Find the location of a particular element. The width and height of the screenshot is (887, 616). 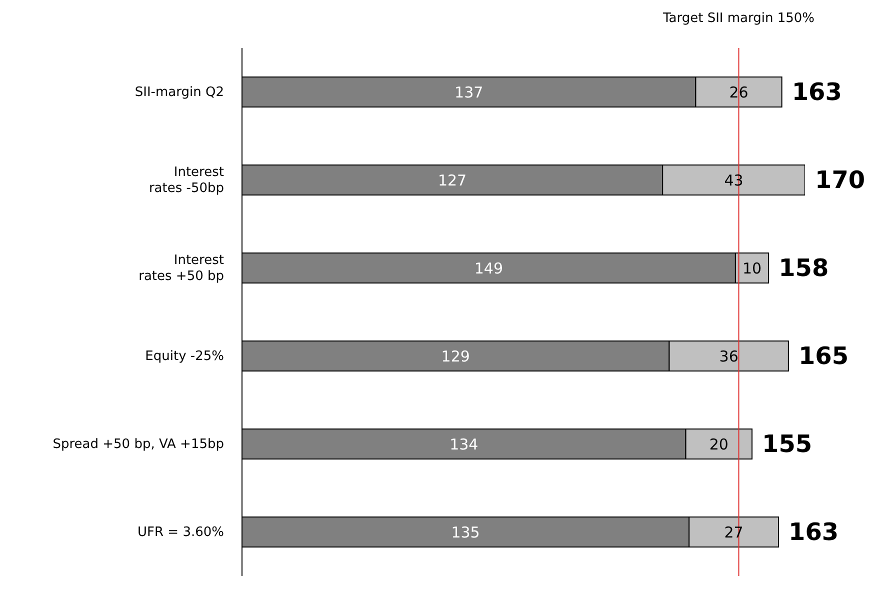

data-label: 135 is located at coordinates (465, 532).